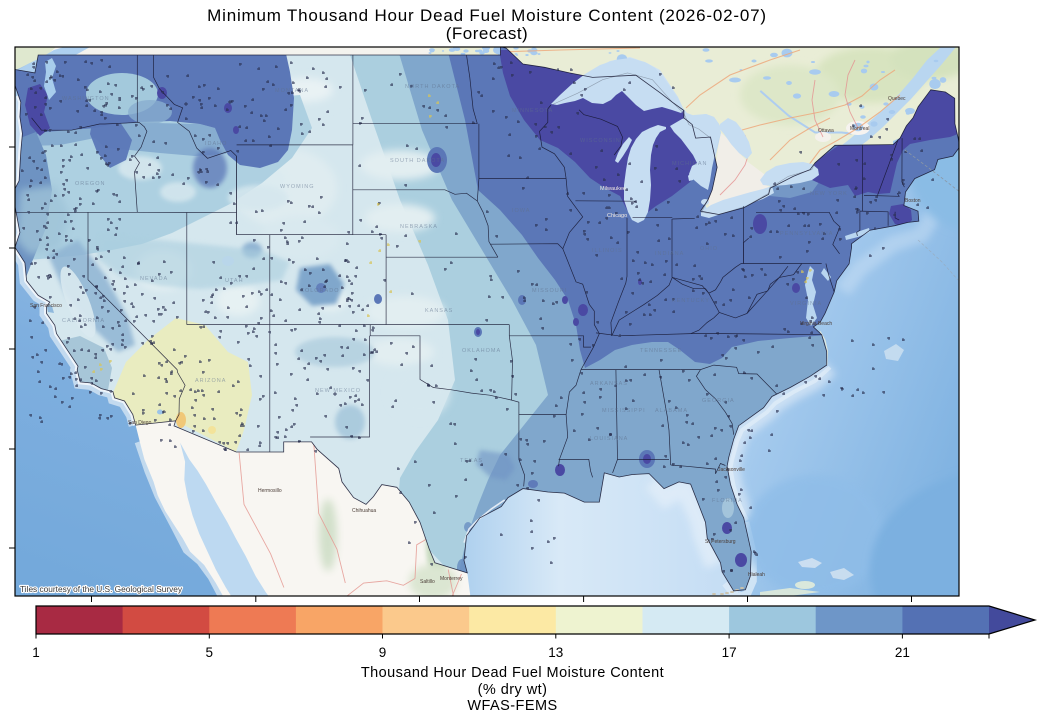  Describe the element at coordinates (521, 211) in the screenshot. I see `svg-text: IOWA` at that location.